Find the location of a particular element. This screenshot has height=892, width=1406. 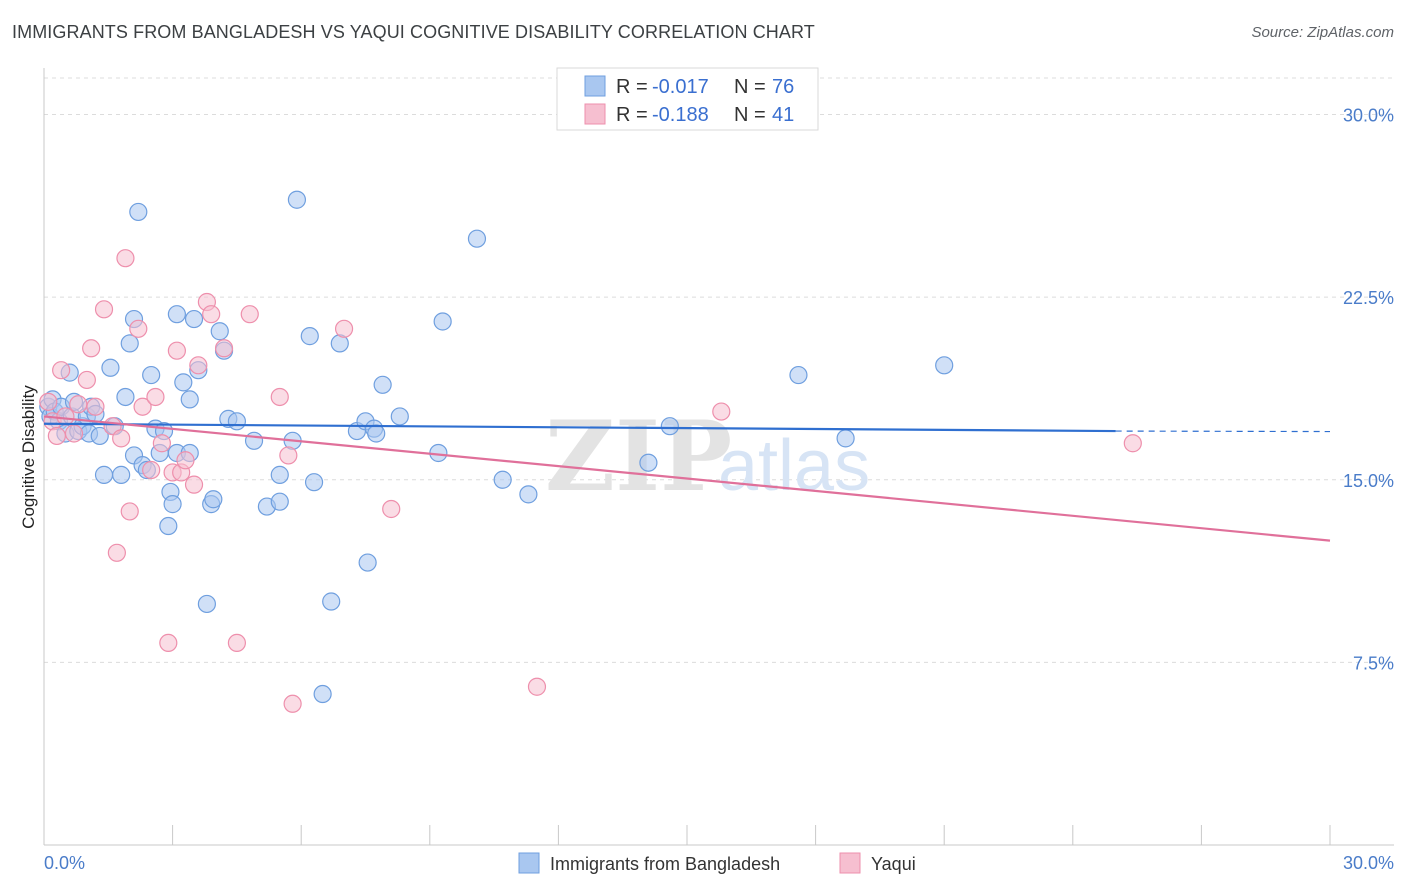

legend-swatch-yaqui is located at coordinates (595, 114).